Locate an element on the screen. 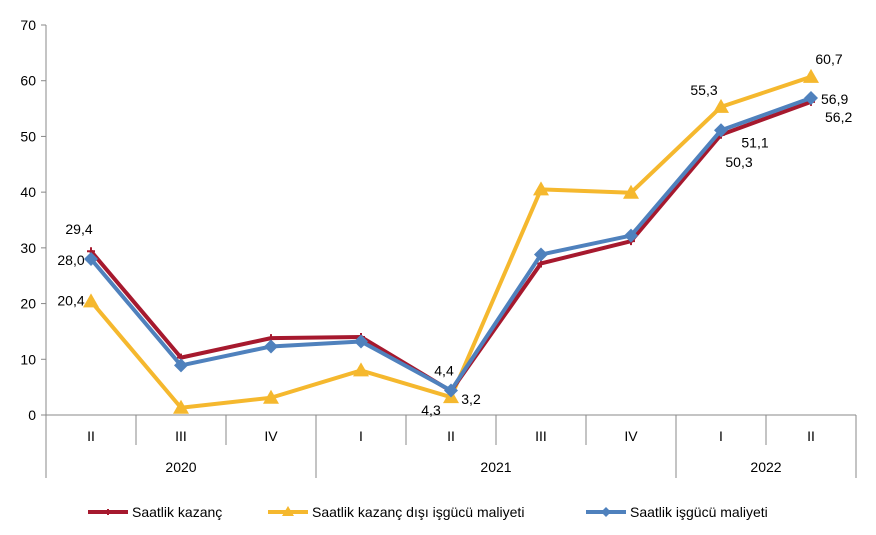  data-label: 28,0 is located at coordinates (70, 260).